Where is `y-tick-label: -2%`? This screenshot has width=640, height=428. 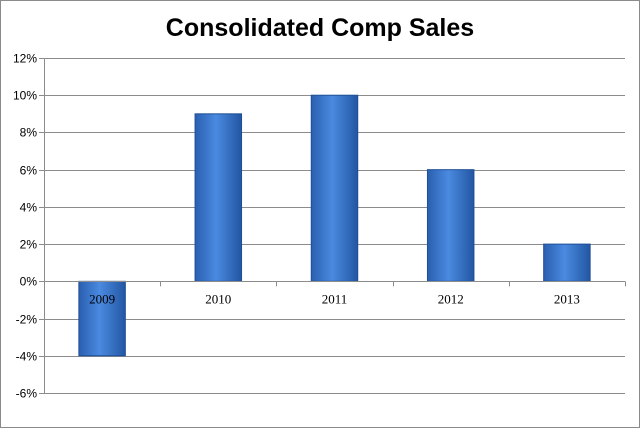 y-tick-label: -2% is located at coordinates (27, 320).